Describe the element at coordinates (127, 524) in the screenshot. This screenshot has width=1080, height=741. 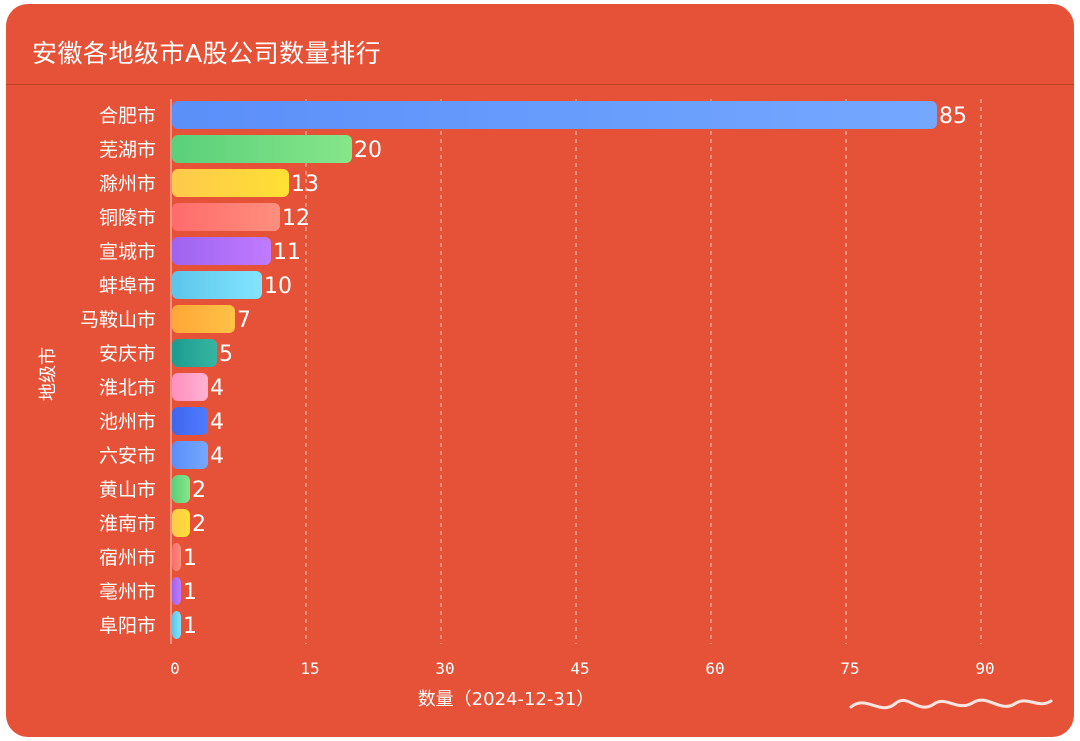
I see `category-label: 淮南市` at that location.